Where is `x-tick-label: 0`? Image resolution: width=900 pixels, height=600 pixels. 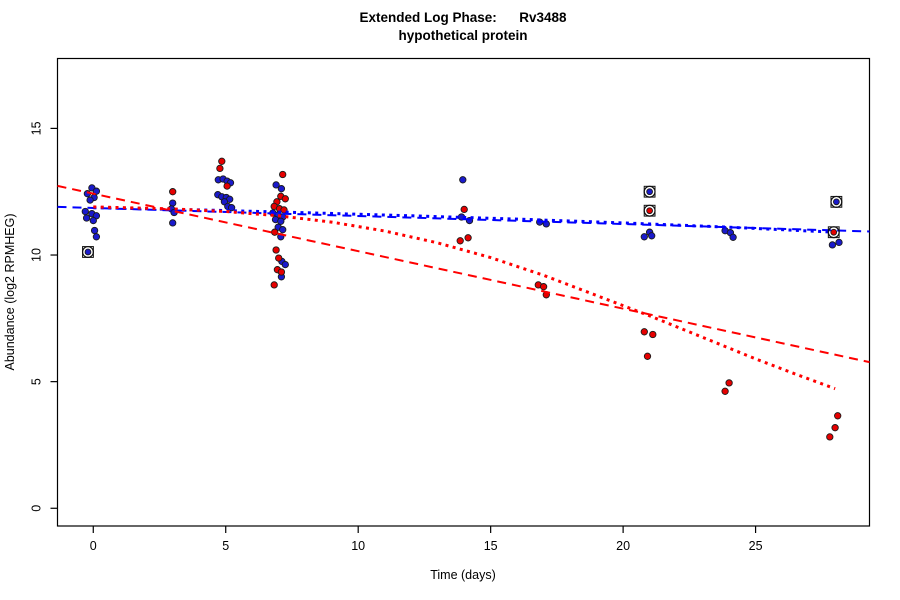 x-tick-label: 0 is located at coordinates (93, 546).